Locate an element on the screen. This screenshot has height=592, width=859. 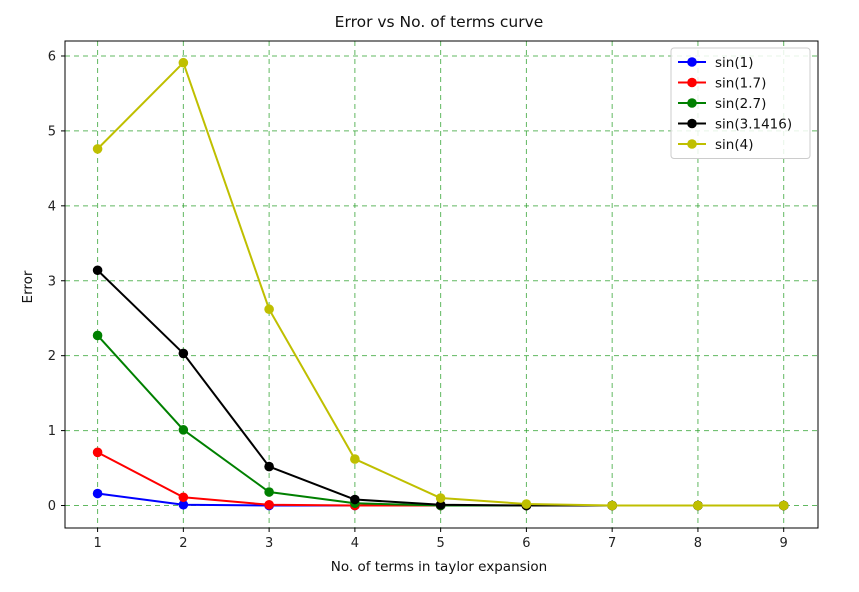
y-tick-label: 3 is located at coordinates (52, 281).